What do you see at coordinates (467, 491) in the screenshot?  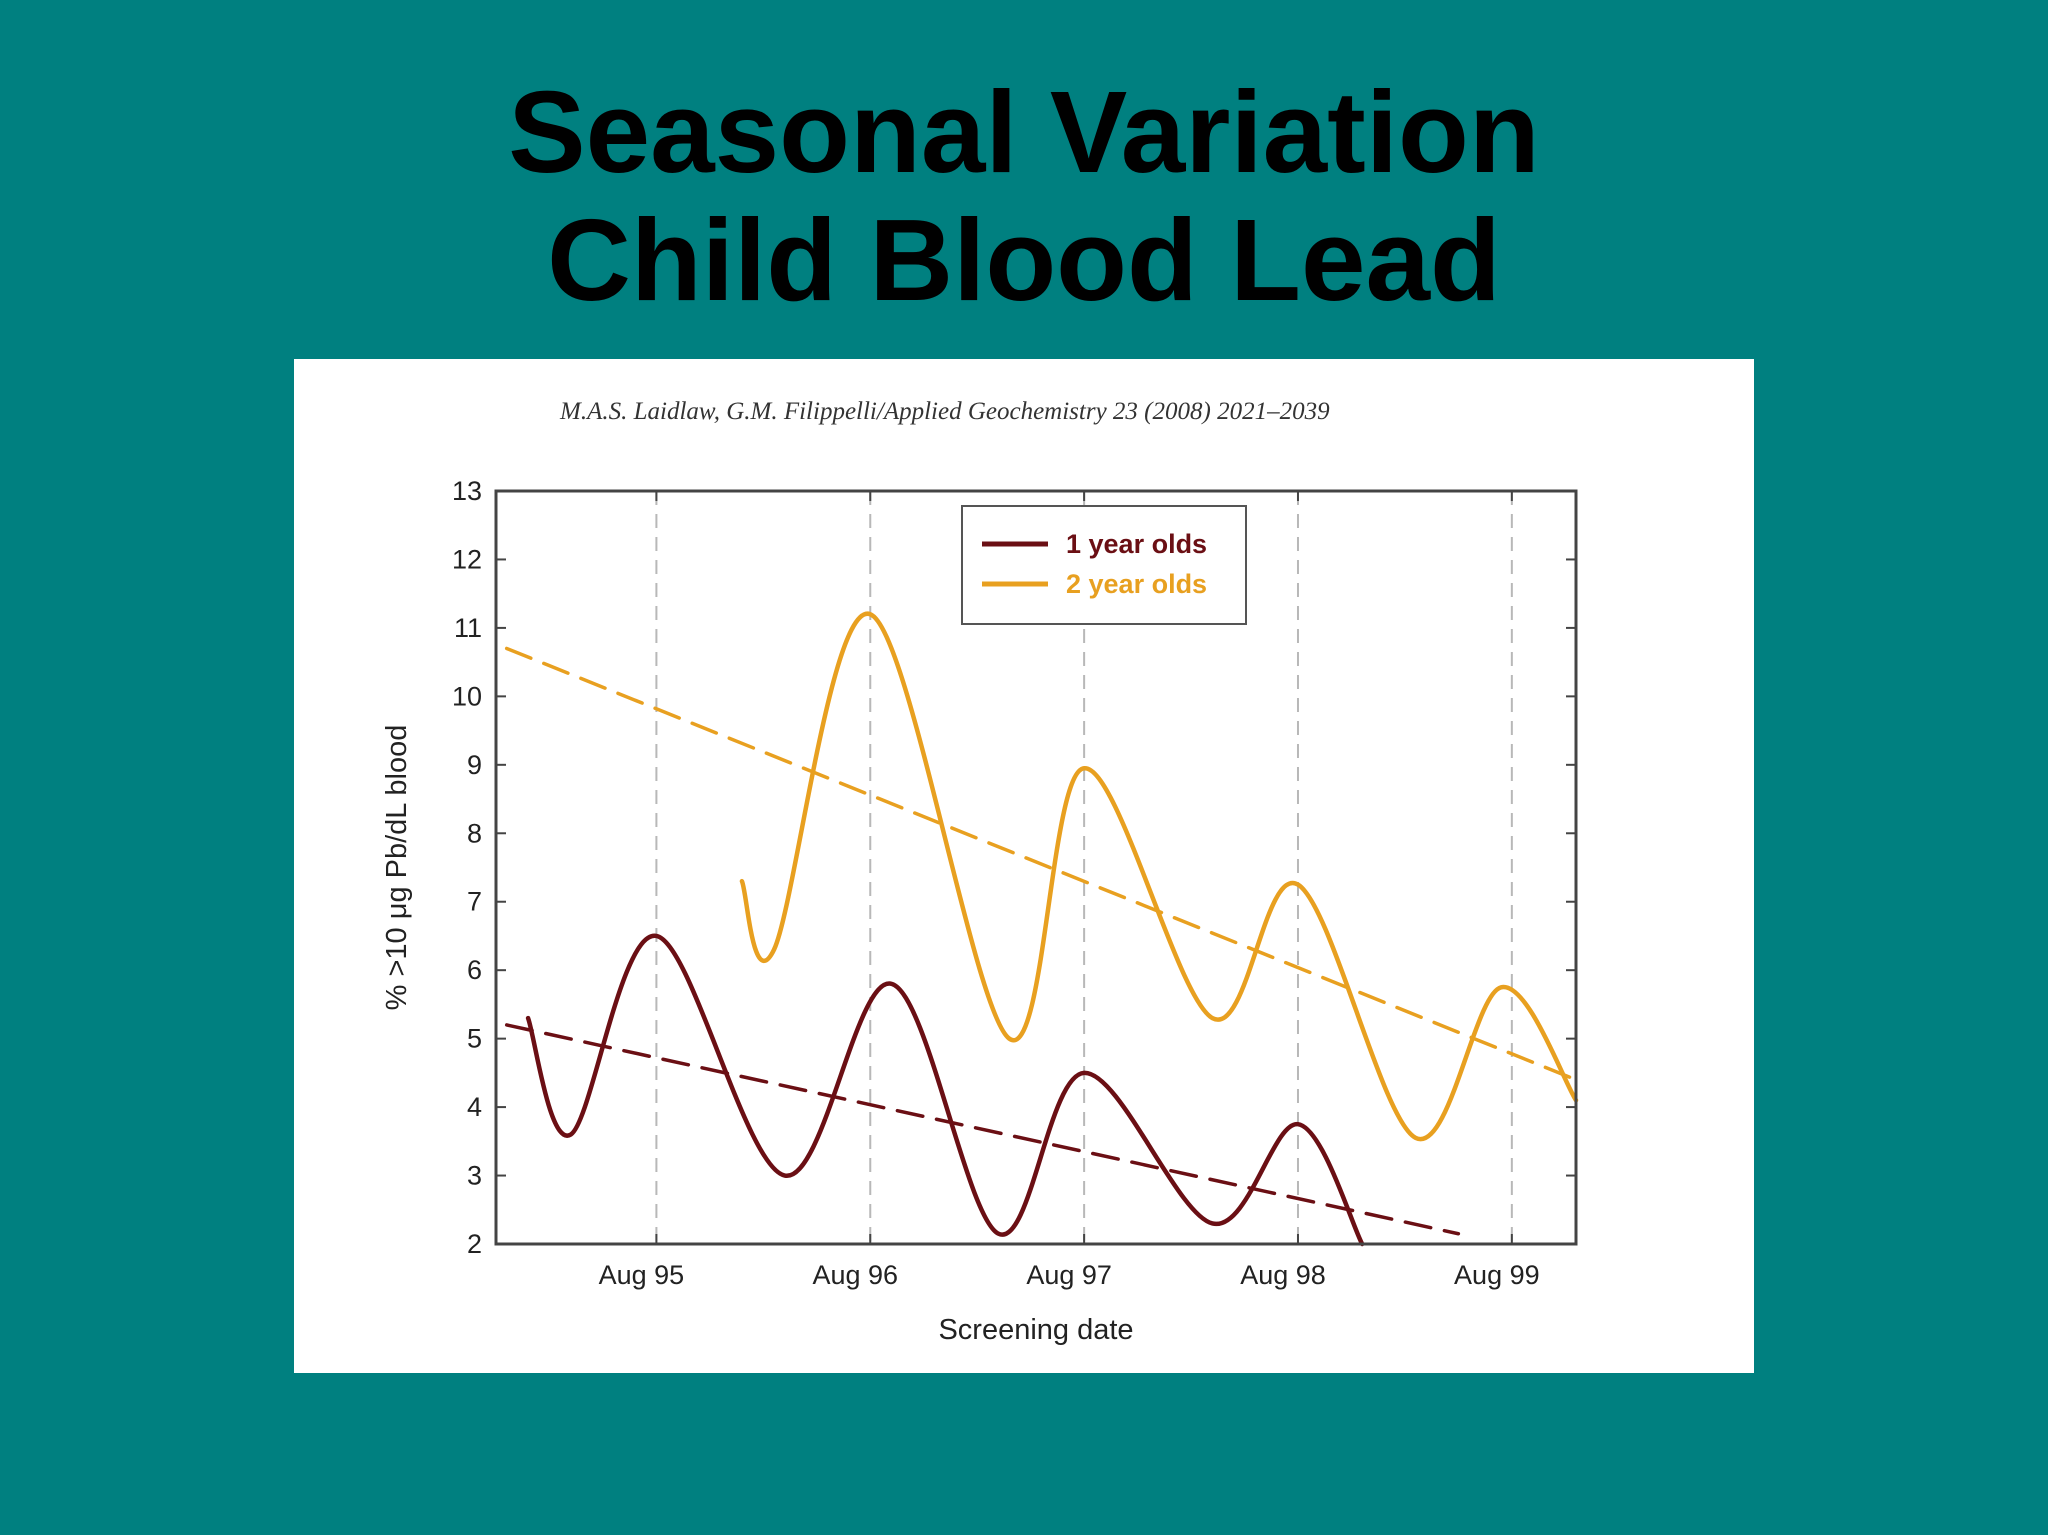 I see `y-tick-label: 13` at bounding box center [467, 491].